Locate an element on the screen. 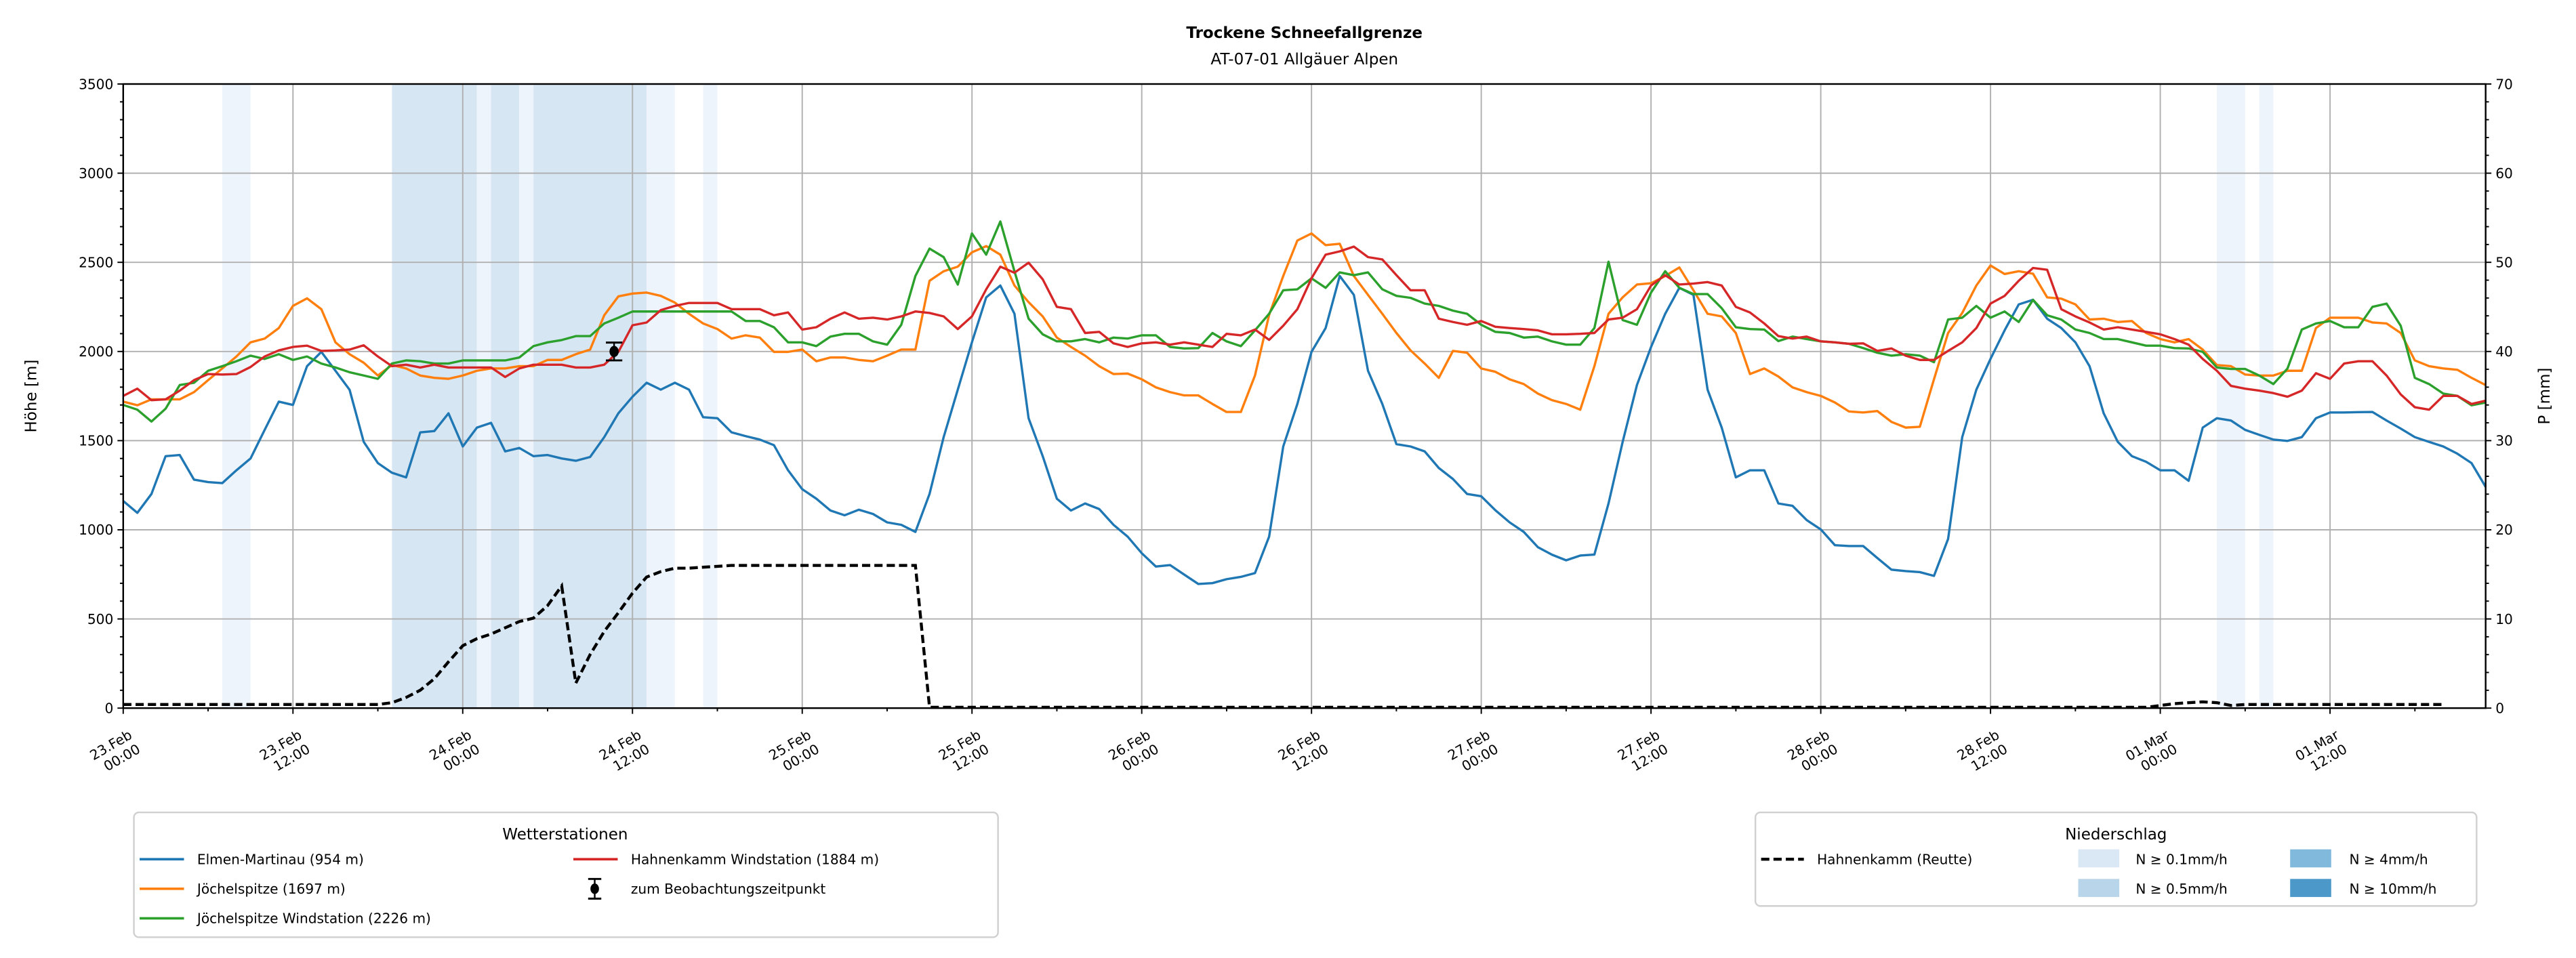 This screenshot has width=2576, height=958. legend-label-n4: N ≥ 4mm/h is located at coordinates (2388, 859).